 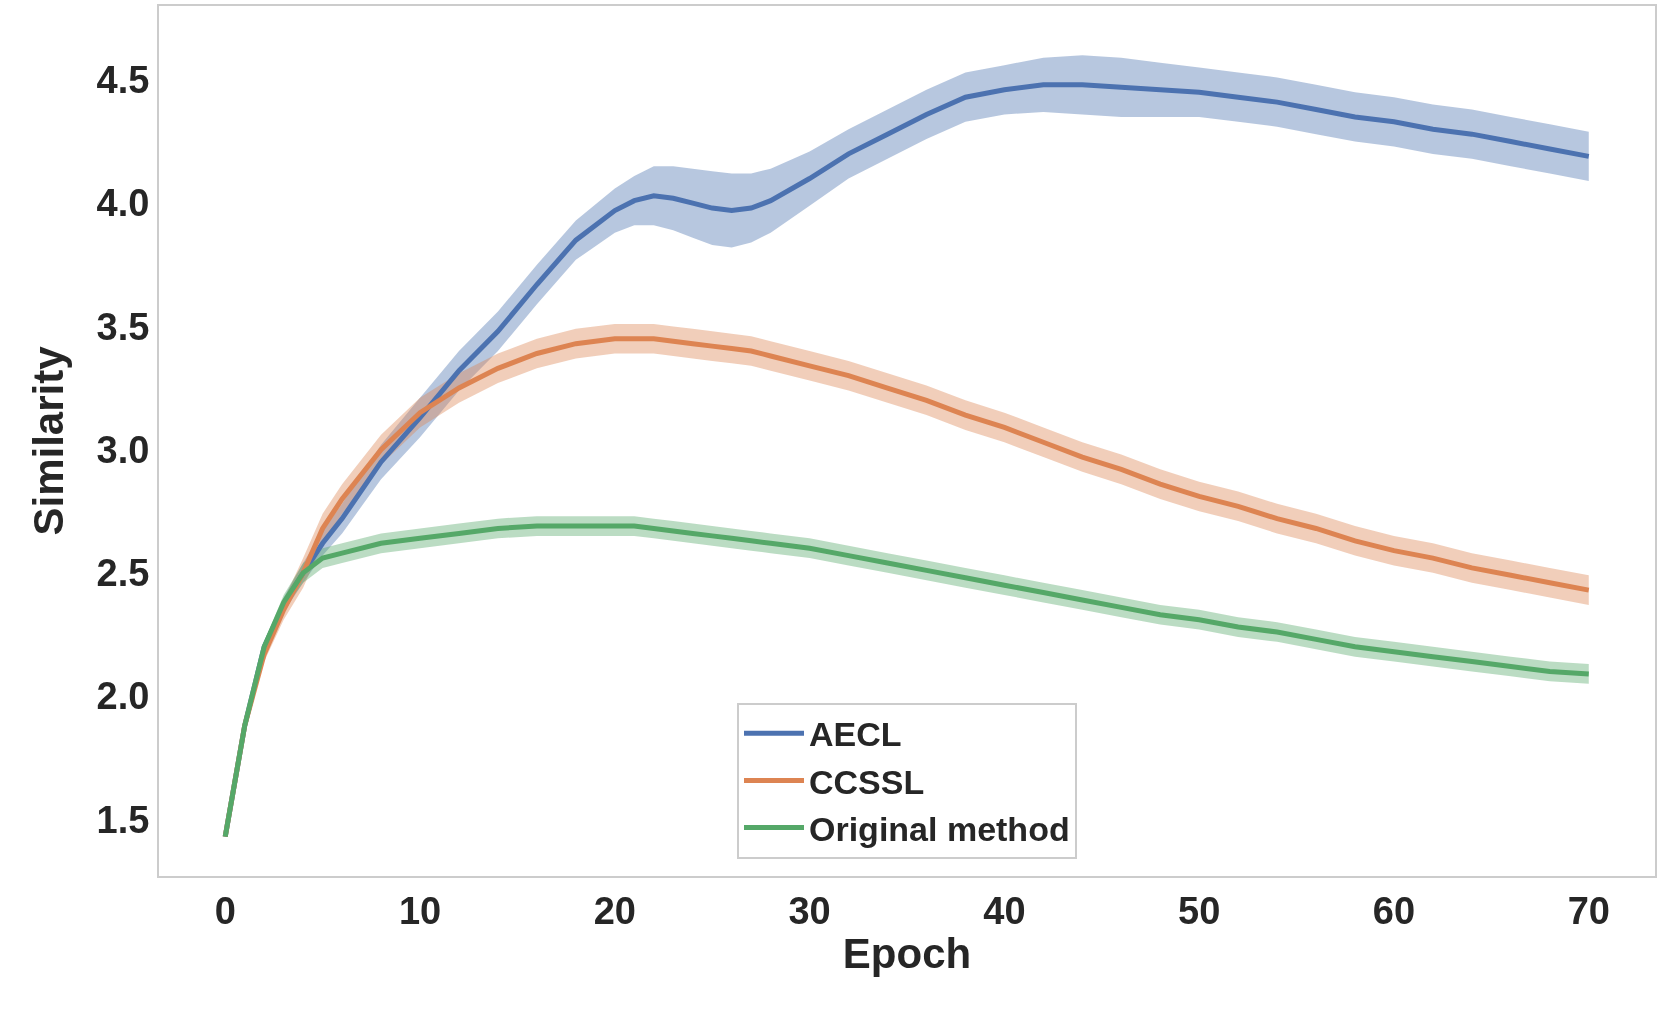 What do you see at coordinates (123, 80) in the screenshot?
I see `y-tick-label: 4.5` at bounding box center [123, 80].